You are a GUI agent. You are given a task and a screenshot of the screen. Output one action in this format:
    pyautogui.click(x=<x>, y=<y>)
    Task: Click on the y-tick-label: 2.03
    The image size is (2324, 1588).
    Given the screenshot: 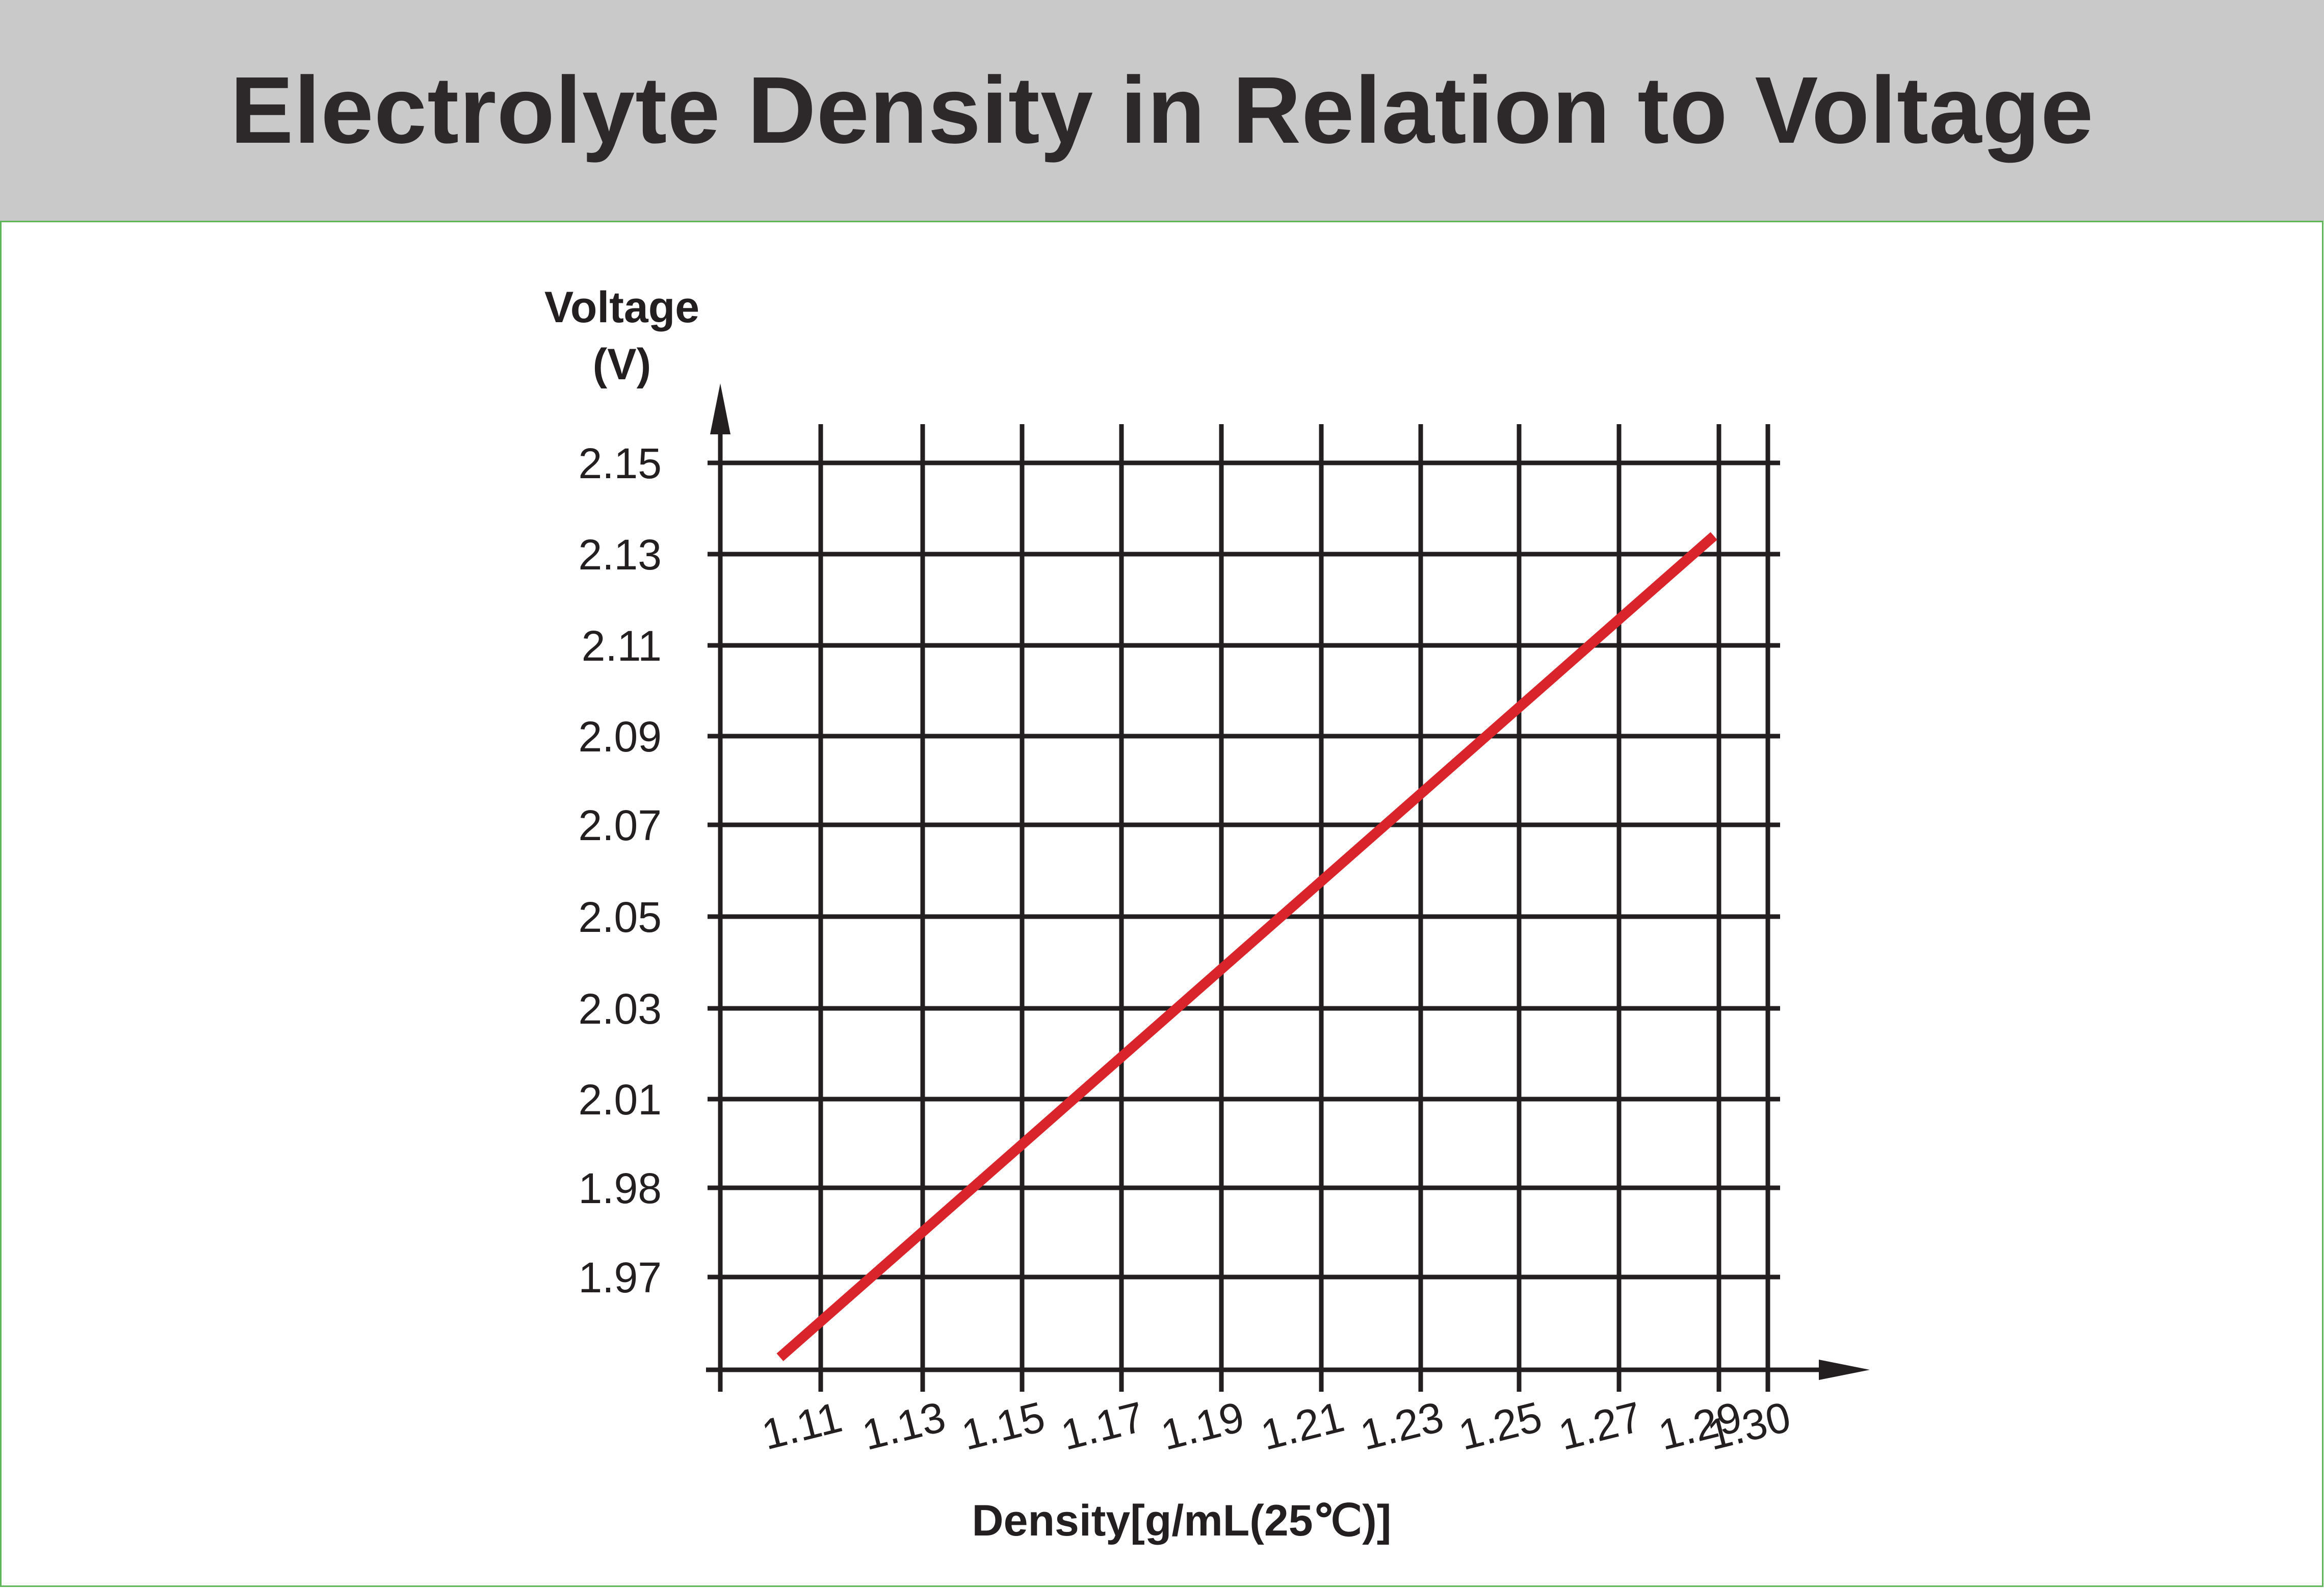 What is the action you would take?
    pyautogui.click(x=621, y=1009)
    